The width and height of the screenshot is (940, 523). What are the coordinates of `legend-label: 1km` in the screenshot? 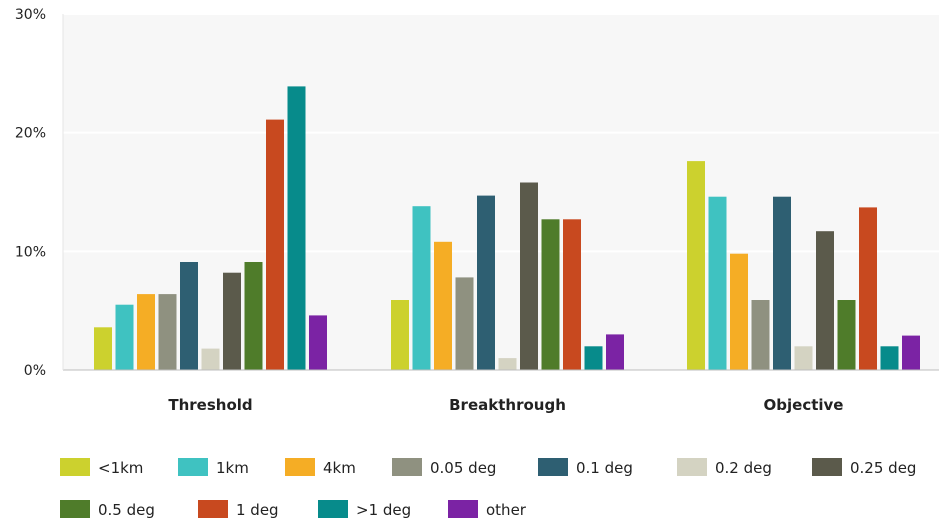 It's located at (232, 468).